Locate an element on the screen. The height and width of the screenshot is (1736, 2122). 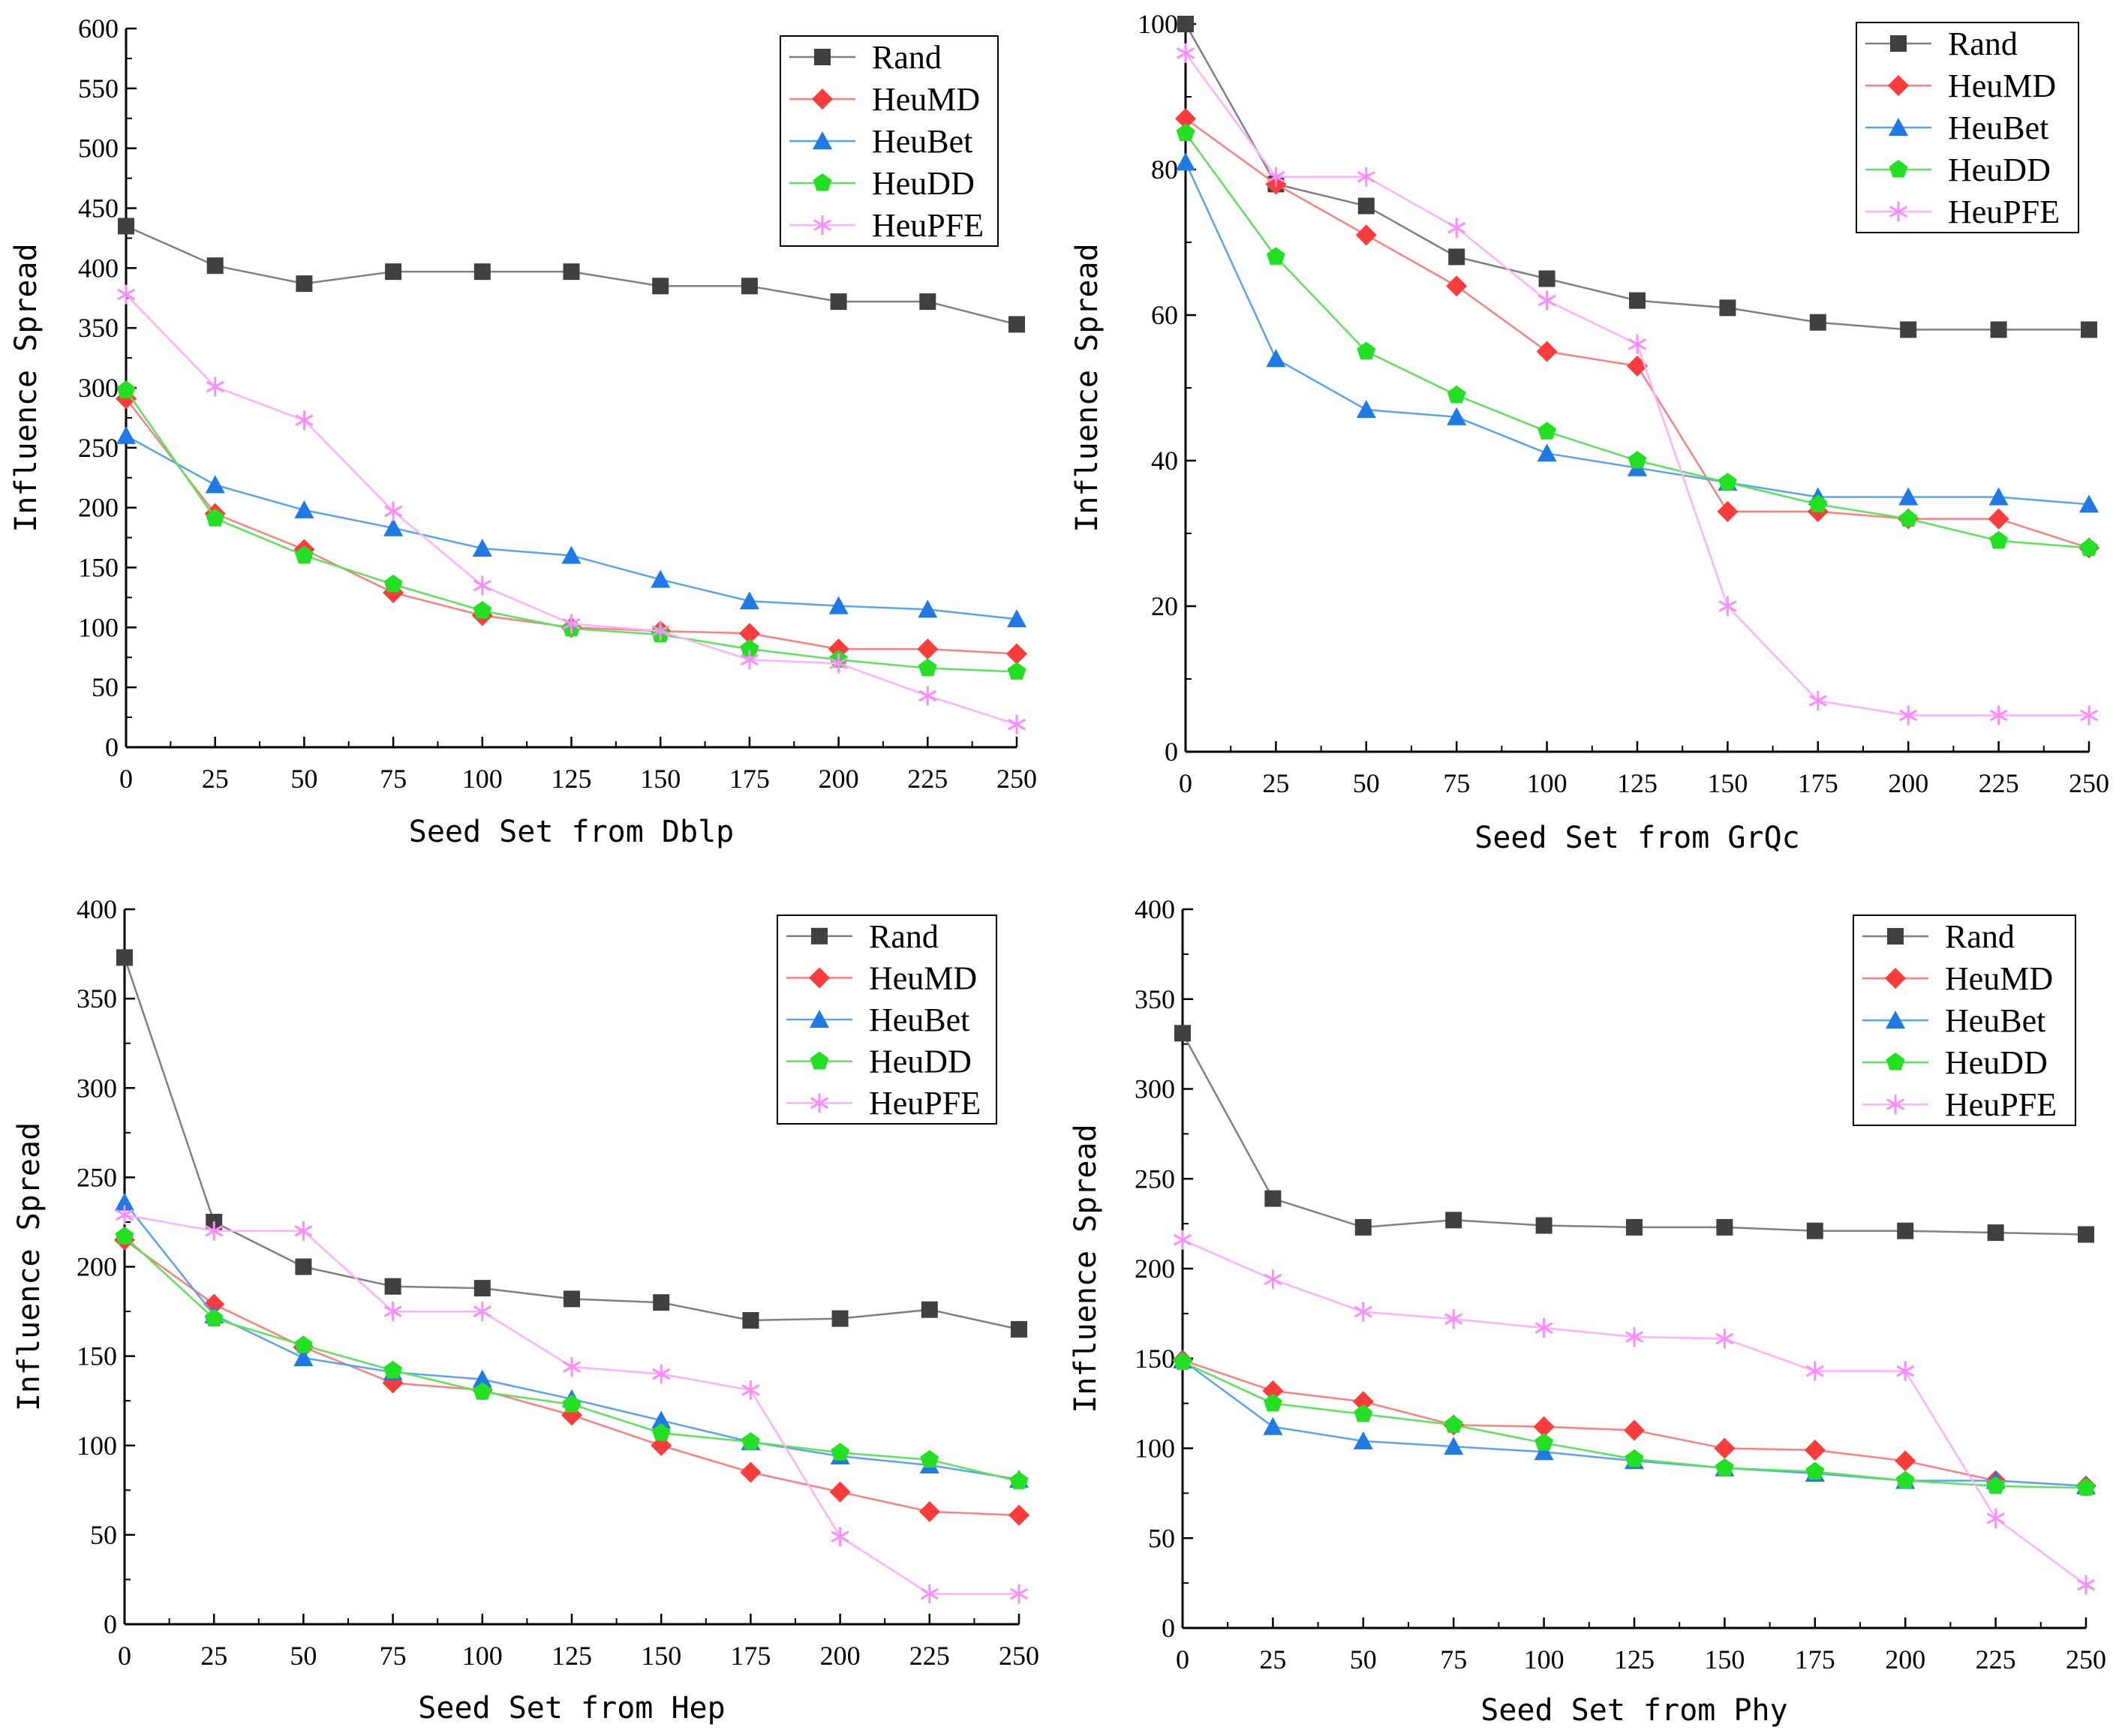
y-tick-label: 80 is located at coordinates (1164, 170).